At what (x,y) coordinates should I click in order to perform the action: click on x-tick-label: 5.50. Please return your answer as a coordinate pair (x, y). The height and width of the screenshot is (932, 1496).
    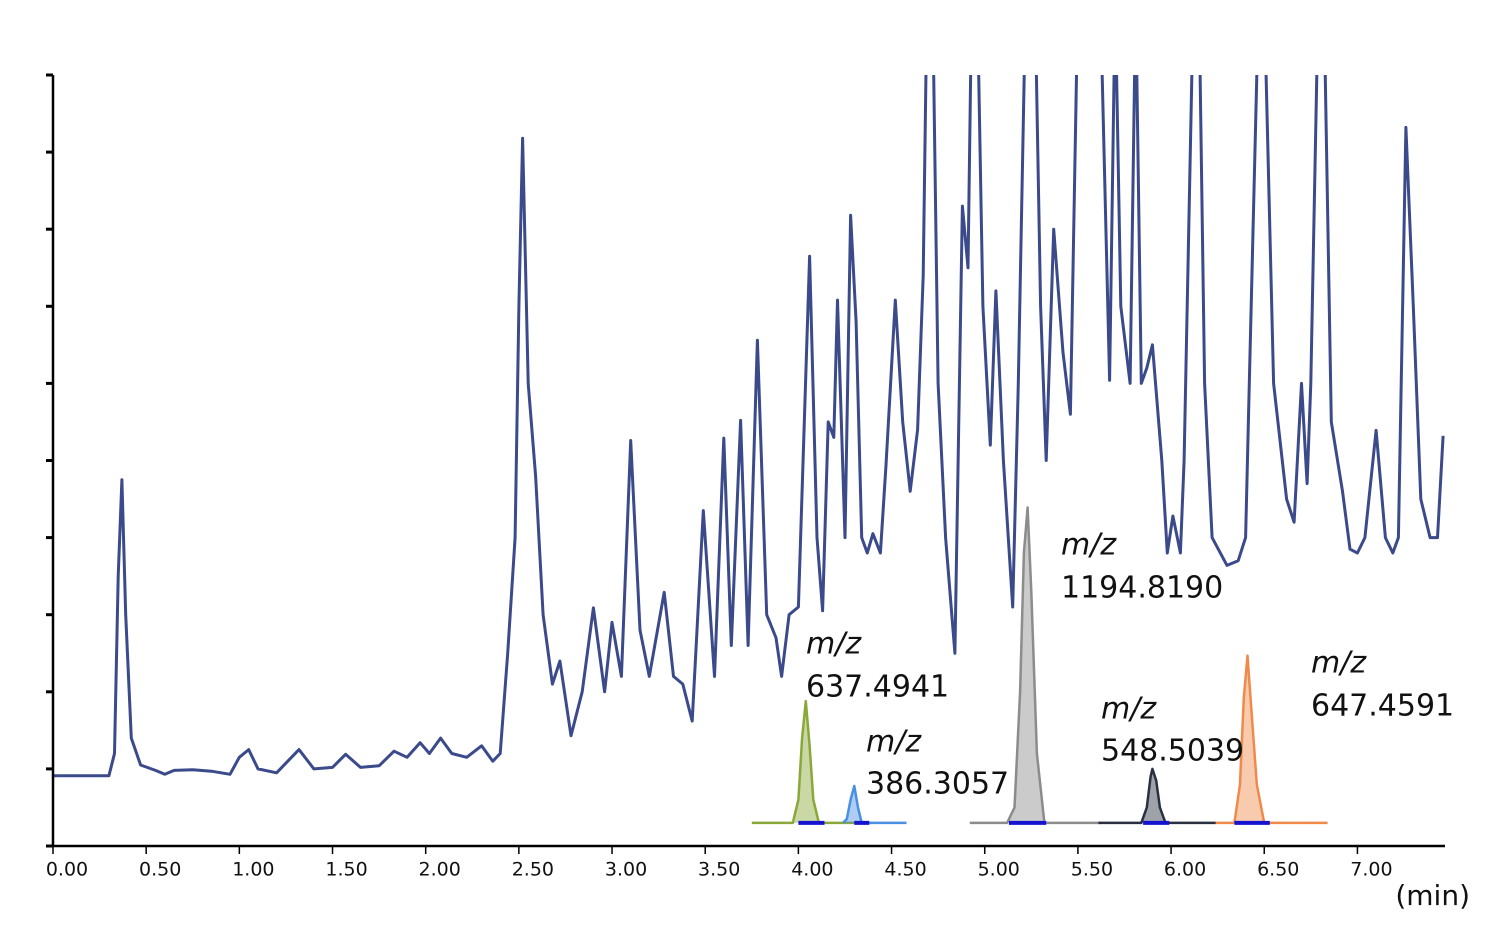
    Looking at the image, I should click on (1092, 870).